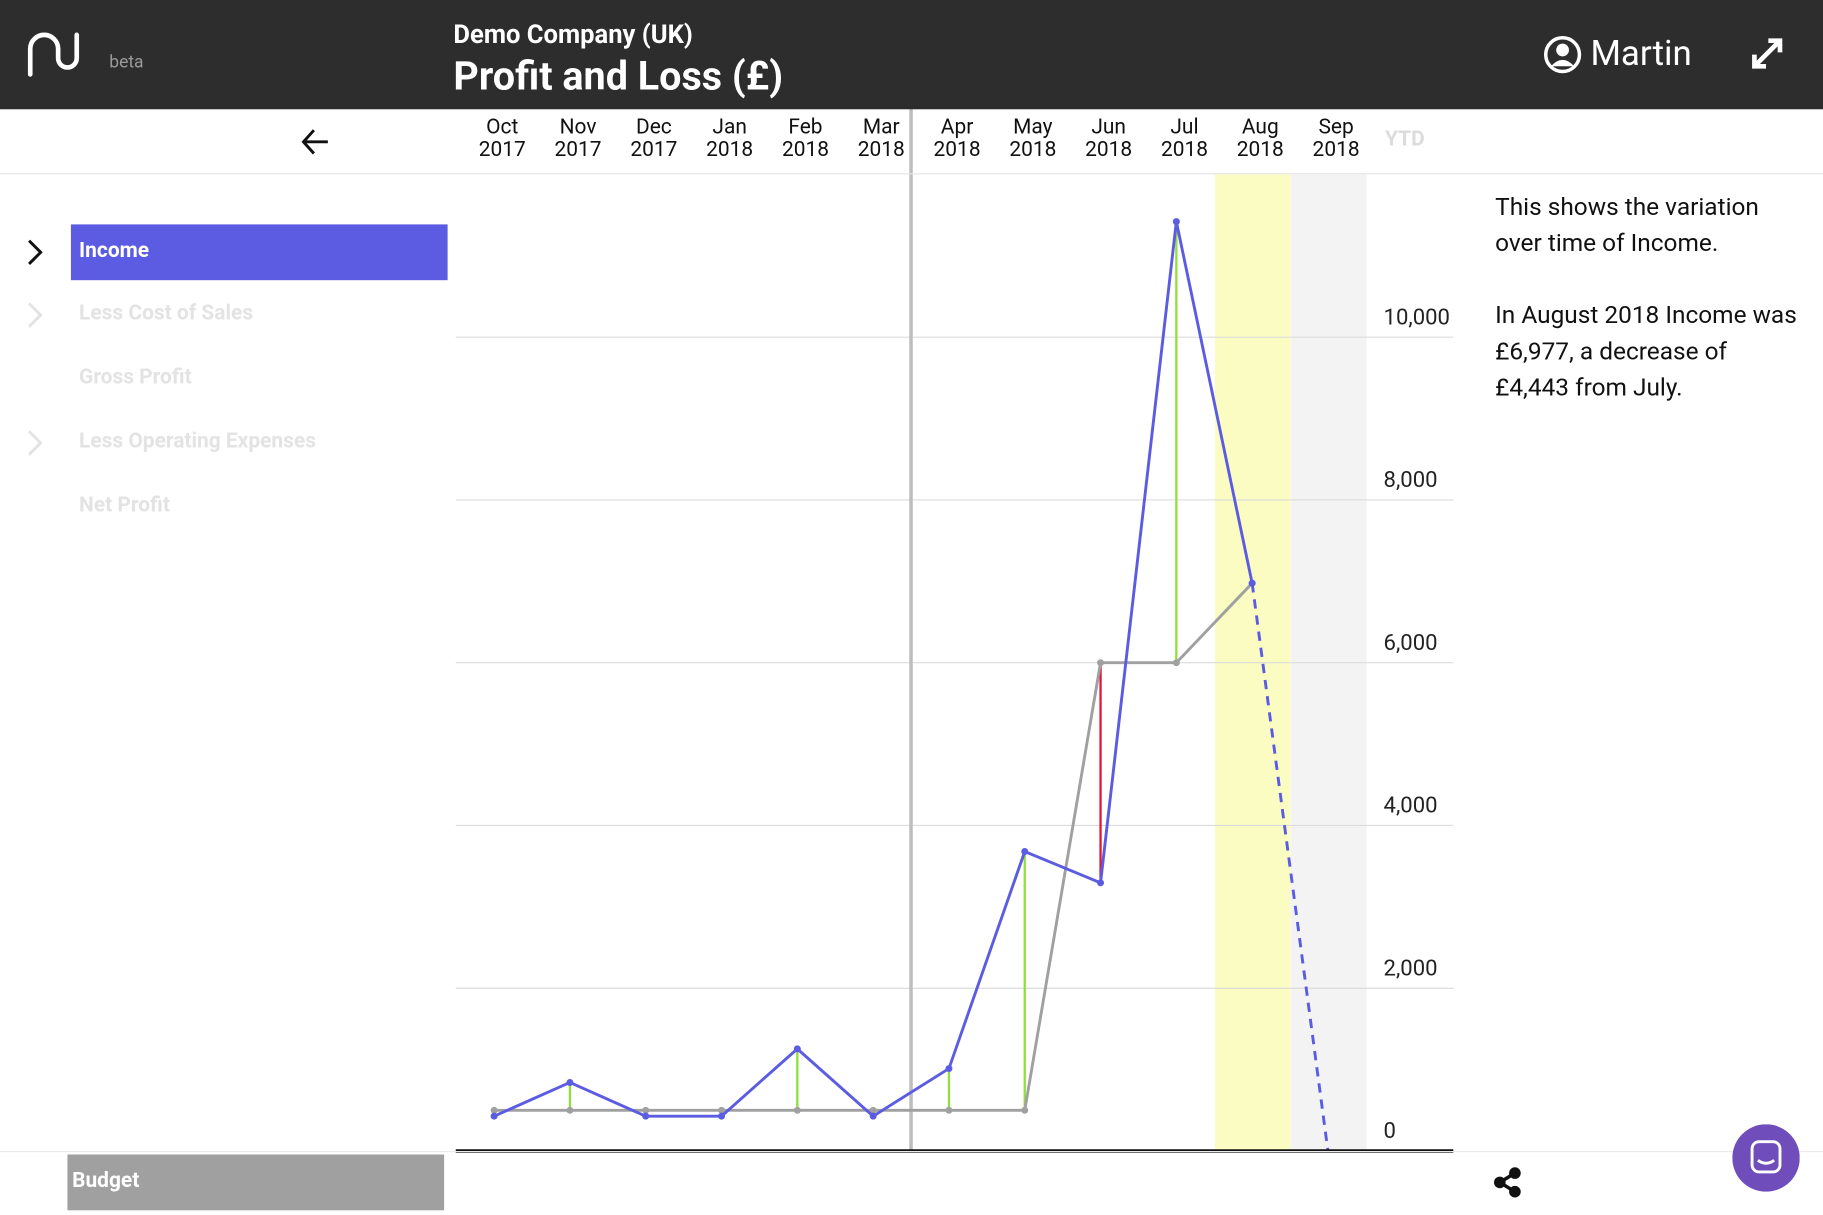  Describe the element at coordinates (1260, 138) in the screenshot. I see `x-tick-label: Aug 2018` at that location.